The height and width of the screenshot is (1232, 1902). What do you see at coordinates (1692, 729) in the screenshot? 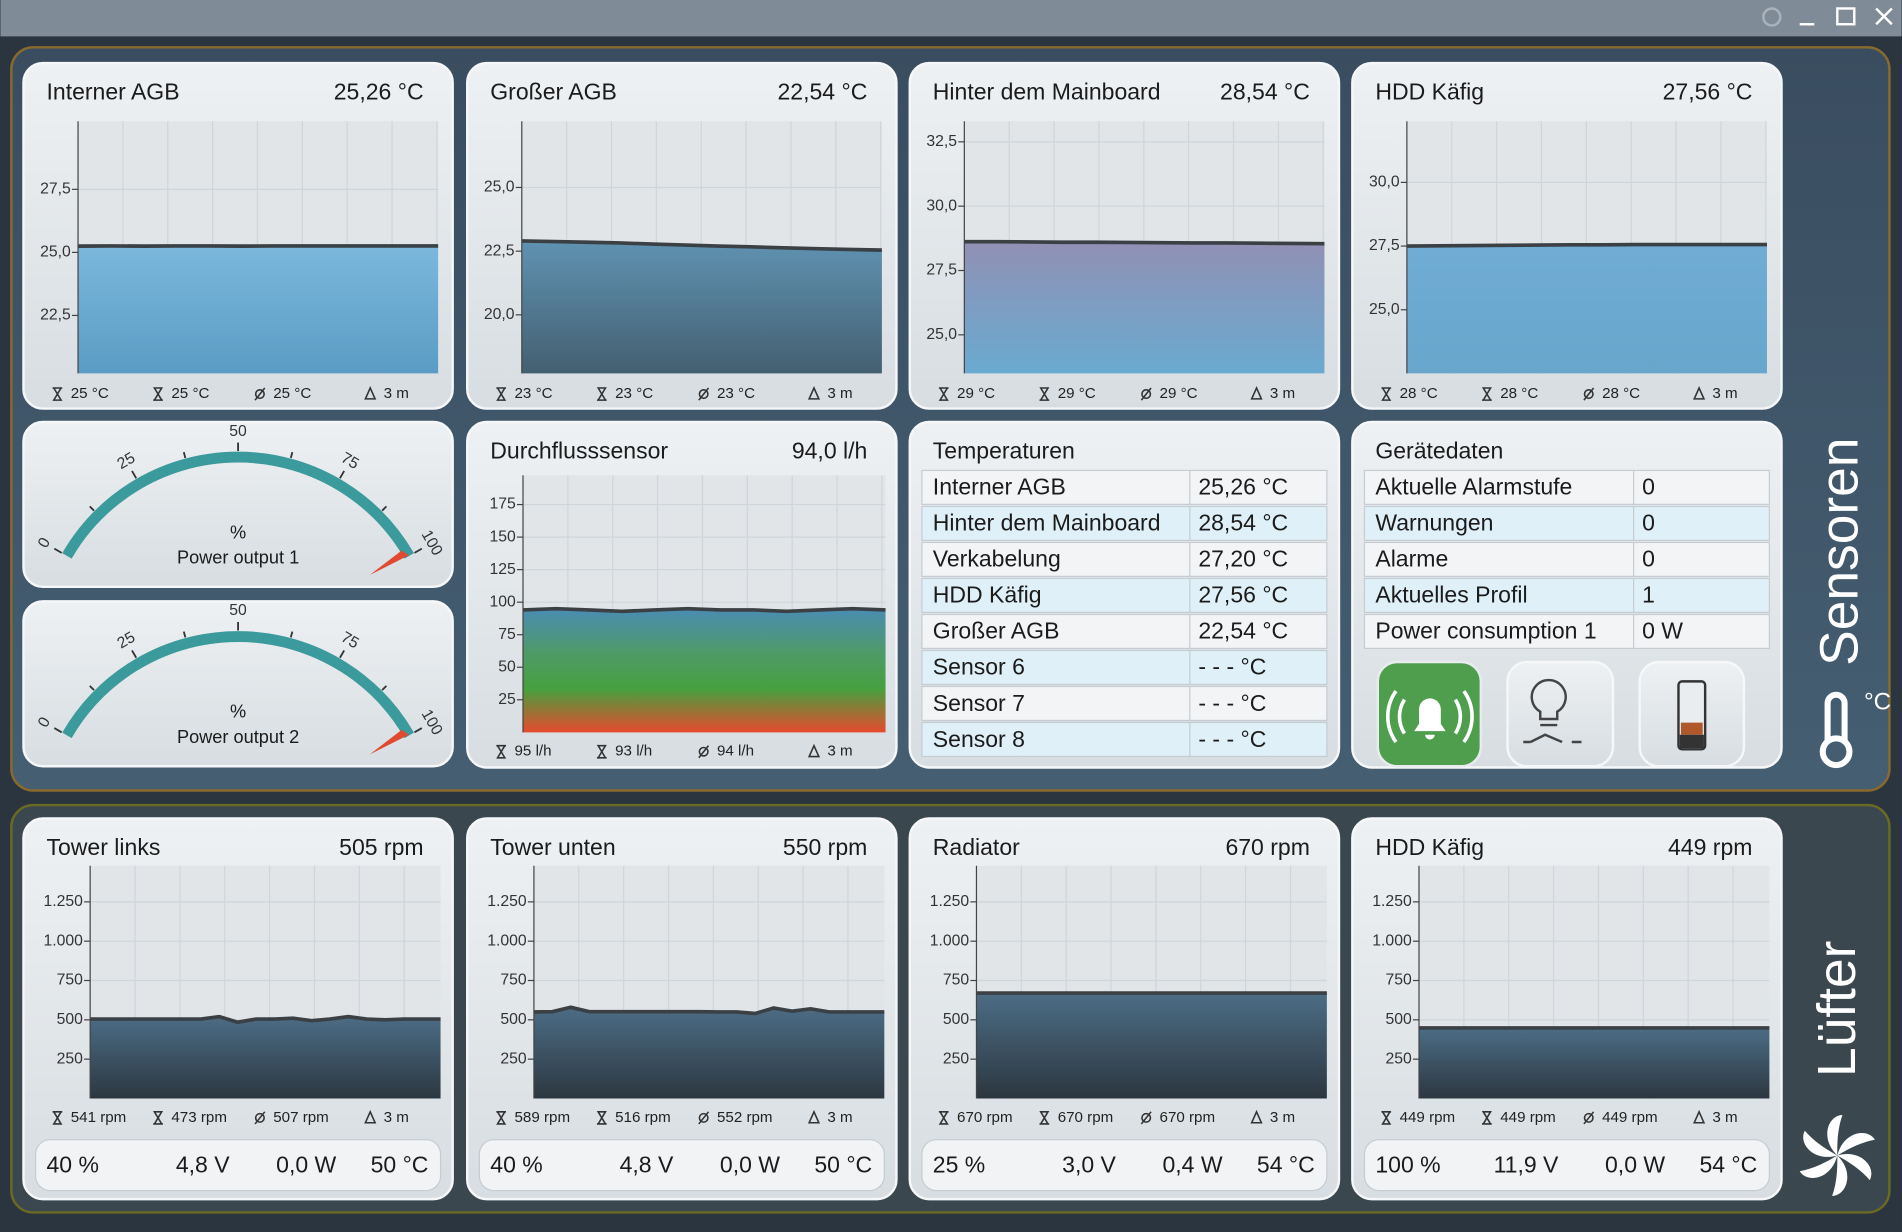
I see `reservoir-fill` at bounding box center [1692, 729].